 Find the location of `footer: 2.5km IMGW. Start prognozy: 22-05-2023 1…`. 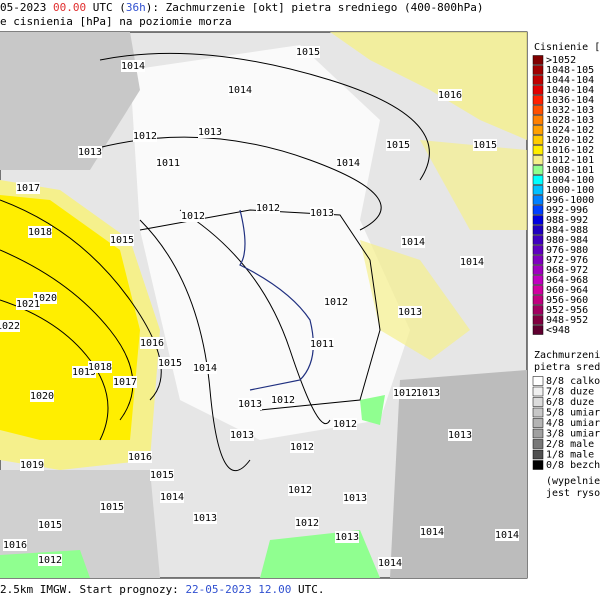

footer: 2.5km IMGW. Start prognozy: 22-05-2023 1… is located at coordinates (162, 589).